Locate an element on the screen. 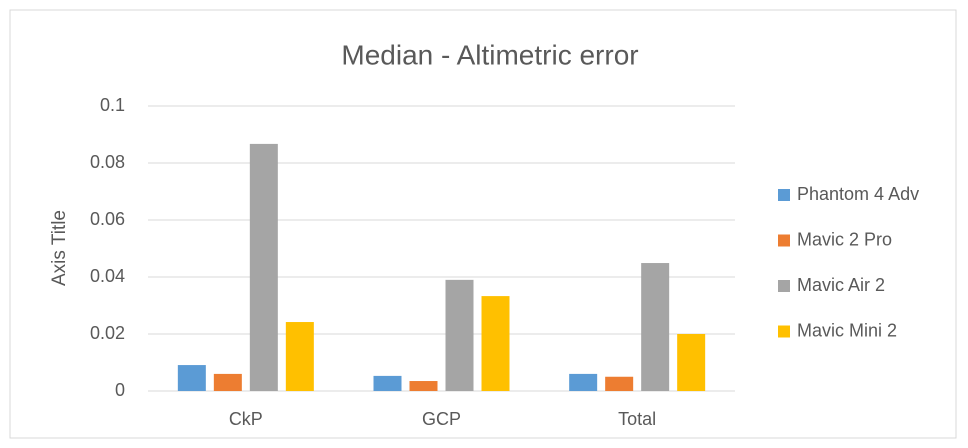 The image size is (968, 448). legend-label: Phantom 4 Adv is located at coordinates (858, 194).